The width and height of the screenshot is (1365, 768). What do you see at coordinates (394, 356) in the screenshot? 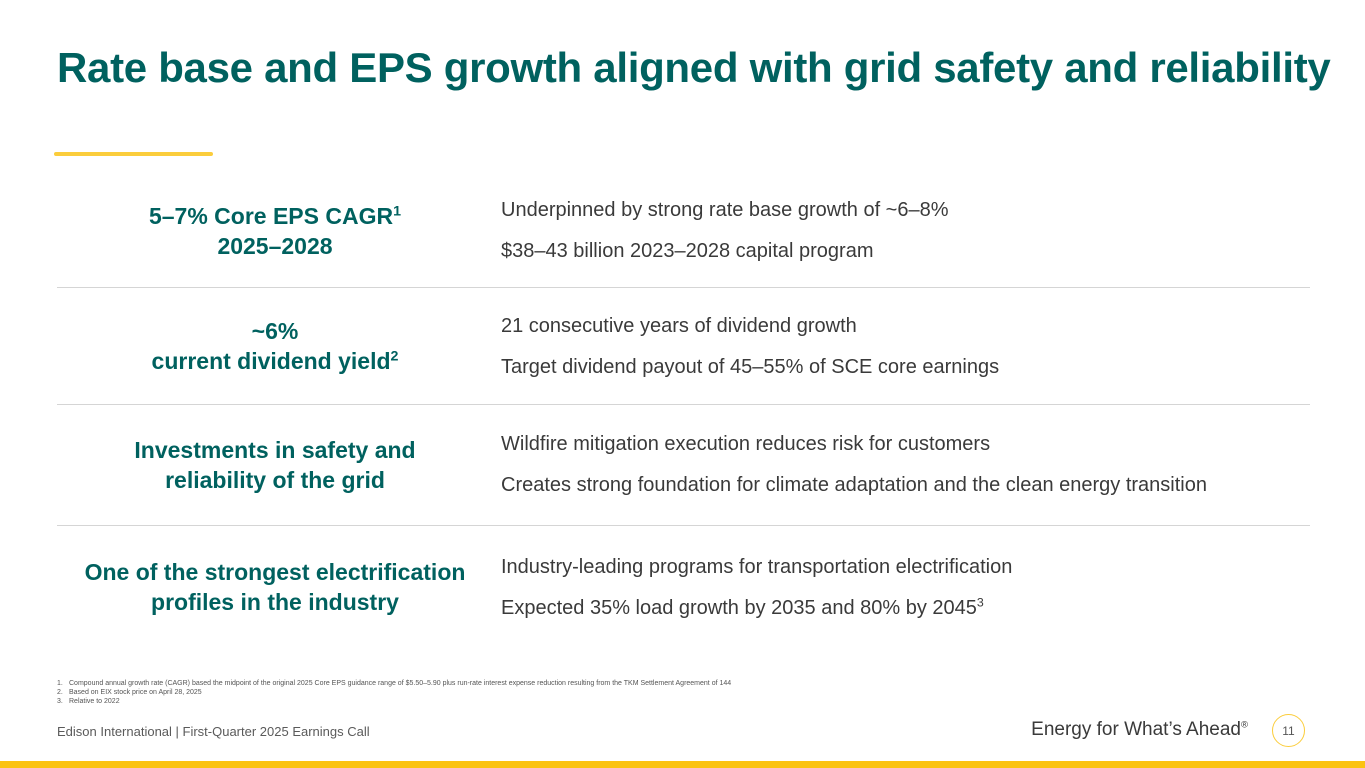
I see `footnote-ref-2: 2` at bounding box center [394, 356].